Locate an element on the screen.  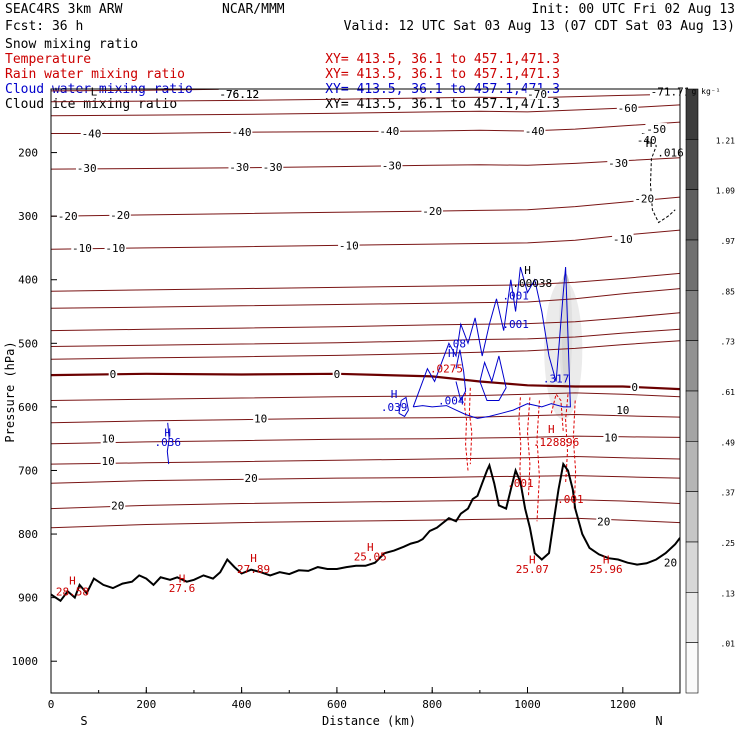
cloud-water-contours is located at coordinates (368, 365).